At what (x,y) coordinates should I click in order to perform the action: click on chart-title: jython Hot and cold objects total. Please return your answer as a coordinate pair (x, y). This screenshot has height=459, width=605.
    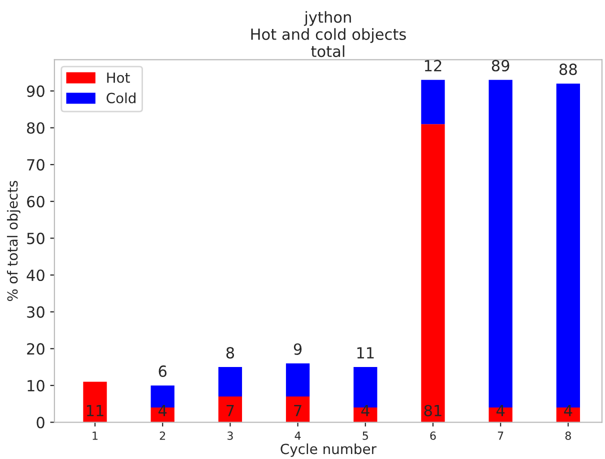
    Looking at the image, I should click on (328, 34).